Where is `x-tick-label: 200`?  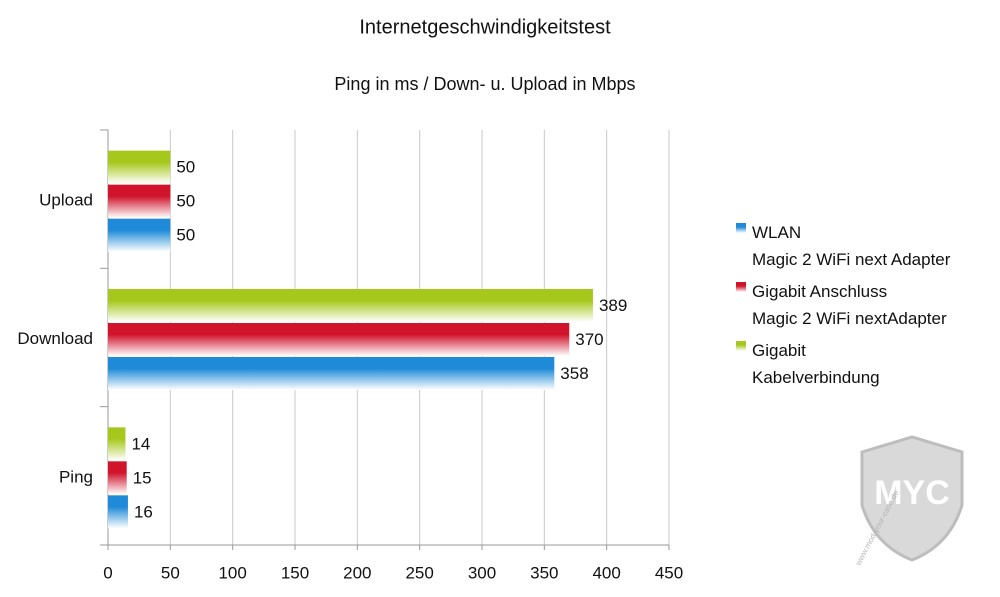 x-tick-label: 200 is located at coordinates (357, 572).